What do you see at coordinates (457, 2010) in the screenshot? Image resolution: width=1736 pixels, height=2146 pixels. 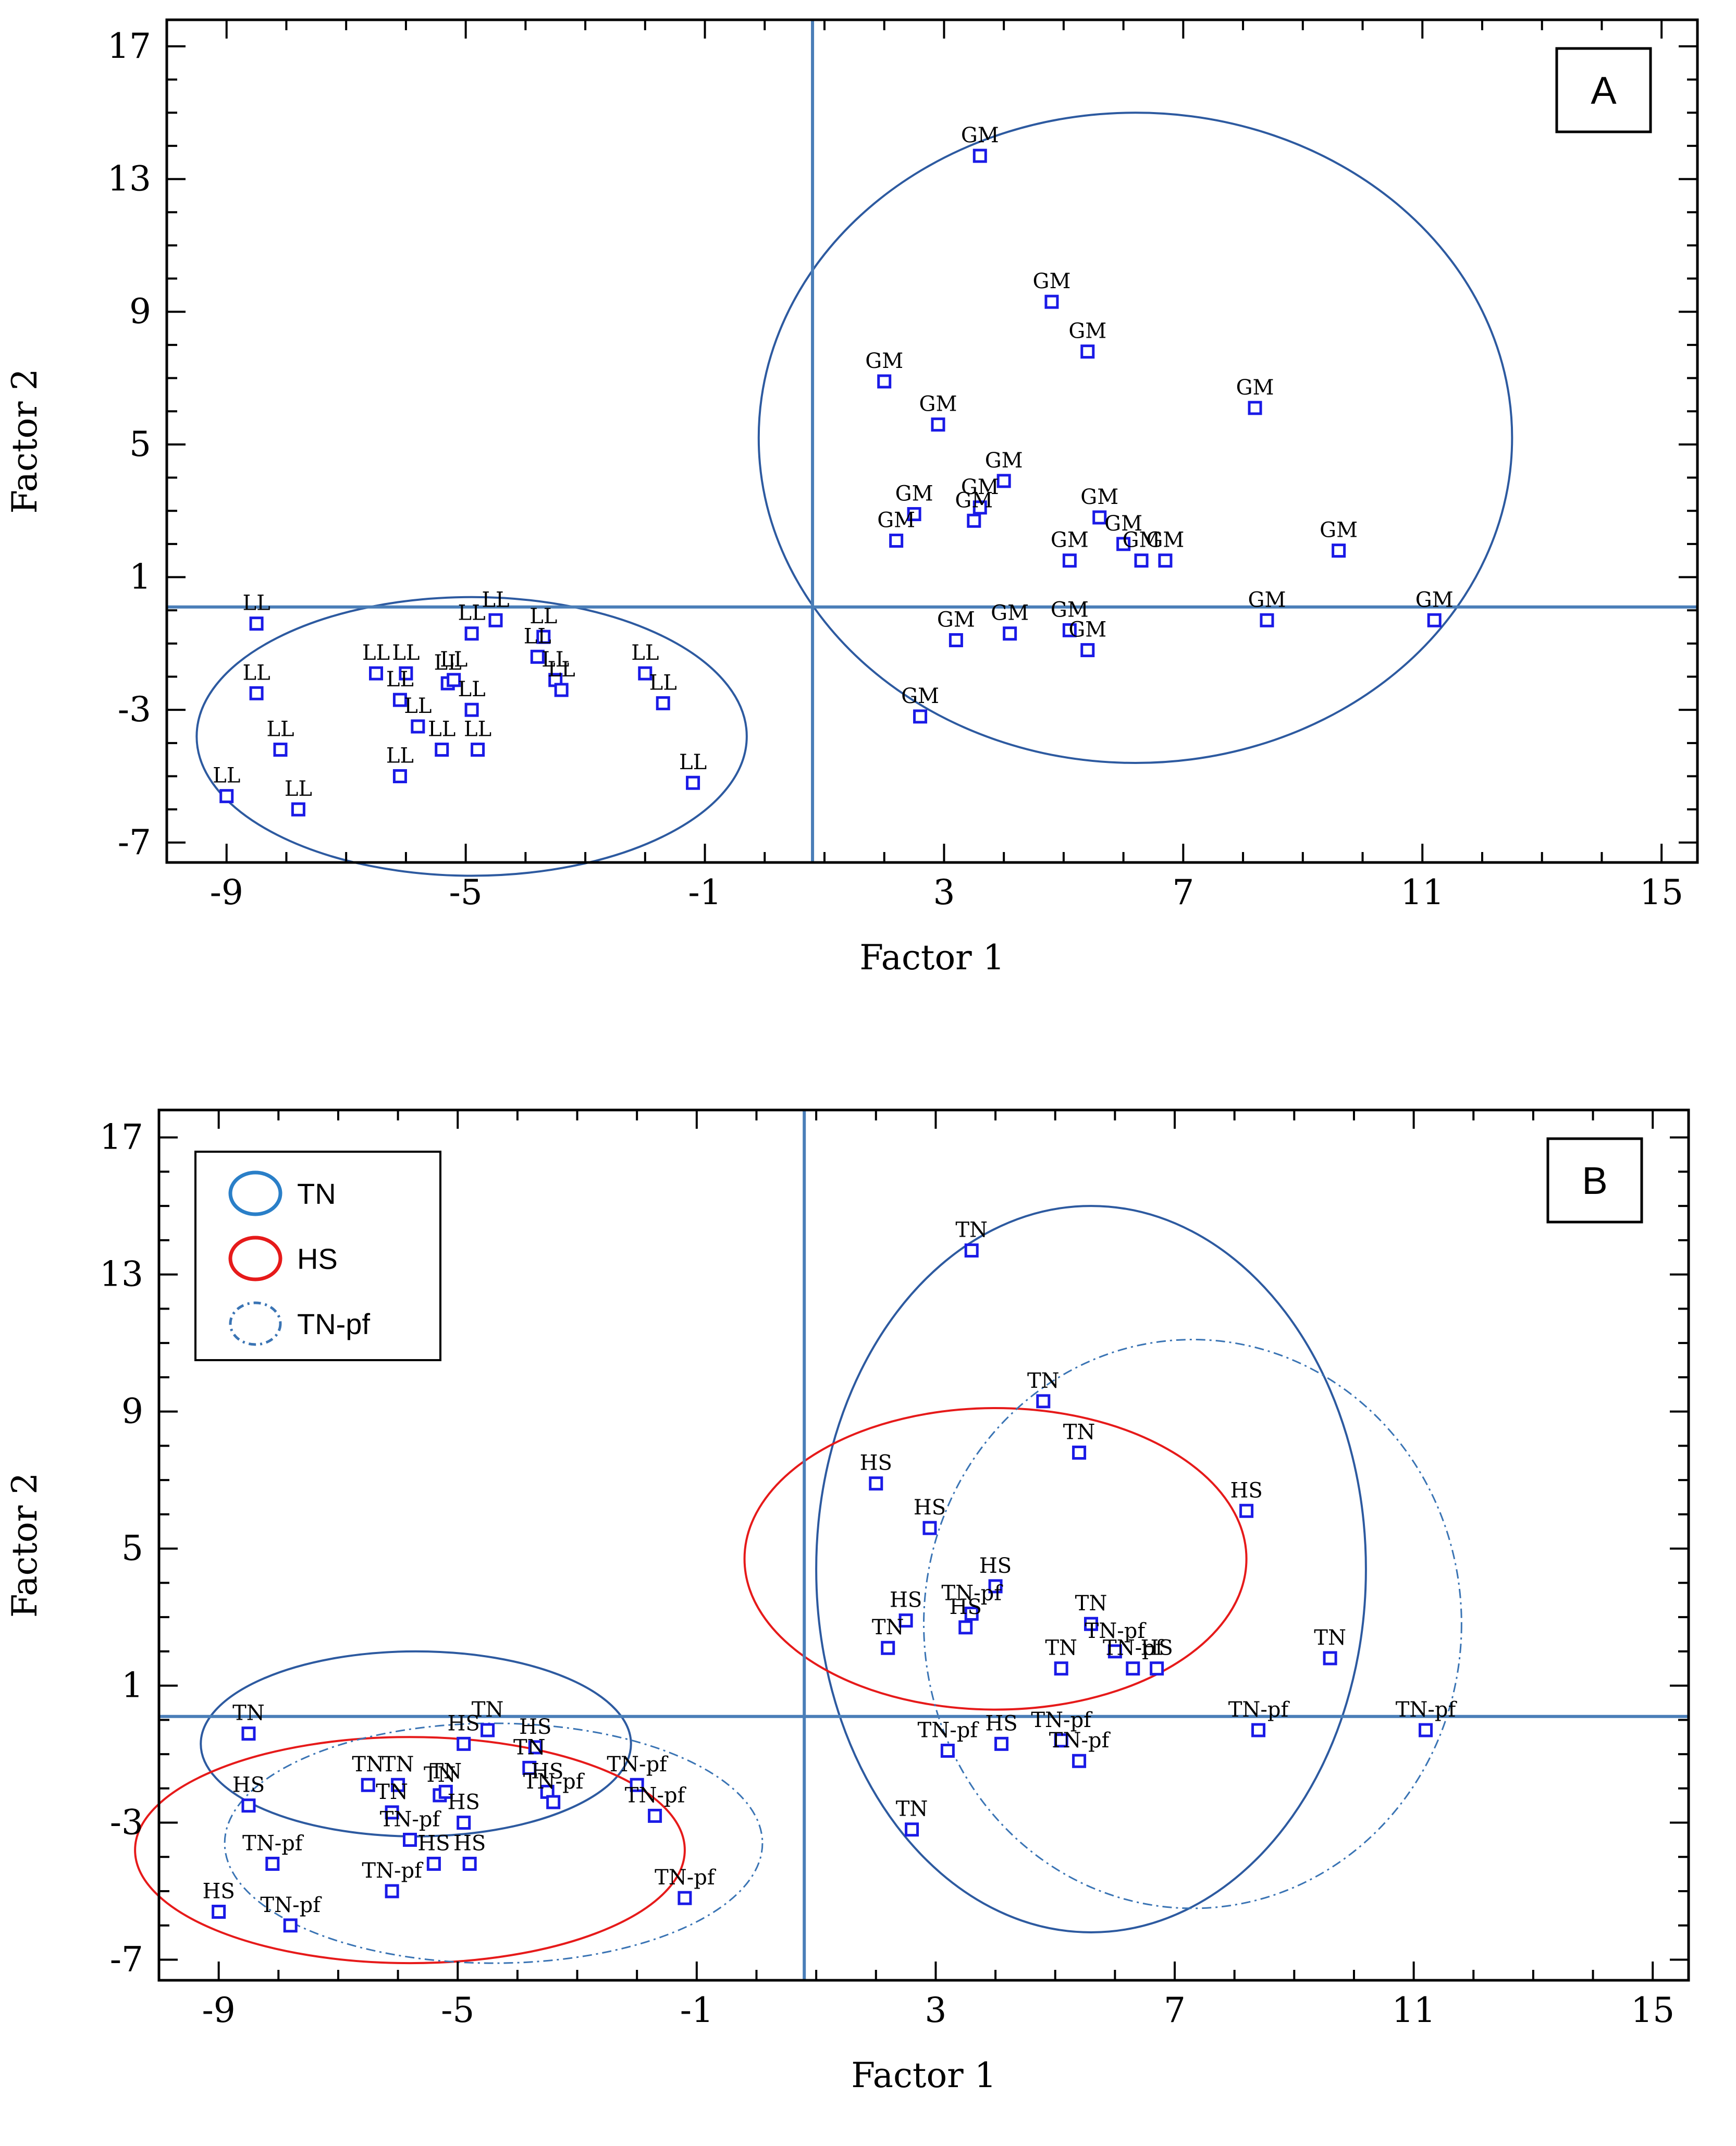 I see `panel-b-x-tick-label: -5` at bounding box center [457, 2010].